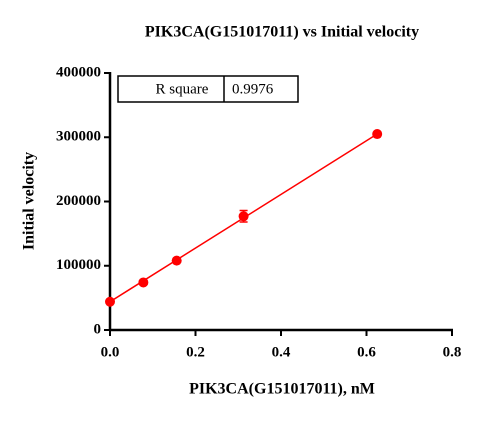 This screenshot has width=500, height=425. What do you see at coordinates (282, 32) in the screenshot?
I see `chart-title: PIK3CA(G151017011) vs Initial velocity` at bounding box center [282, 32].